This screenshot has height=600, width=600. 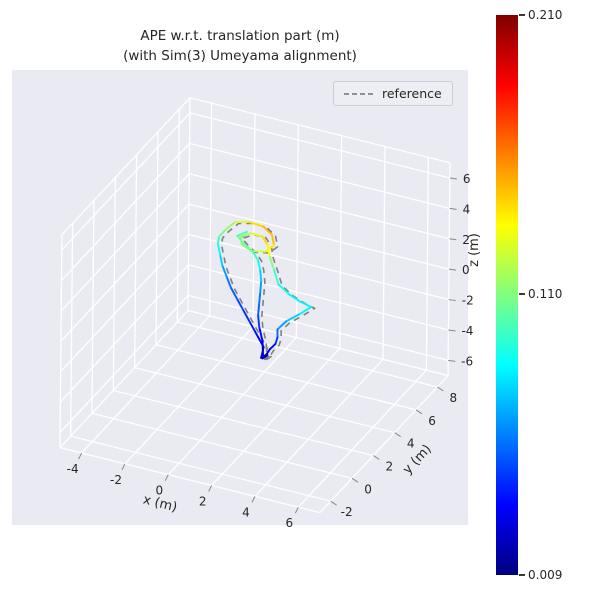 I want to click on svg-text: -6, so click(x=467, y=361).